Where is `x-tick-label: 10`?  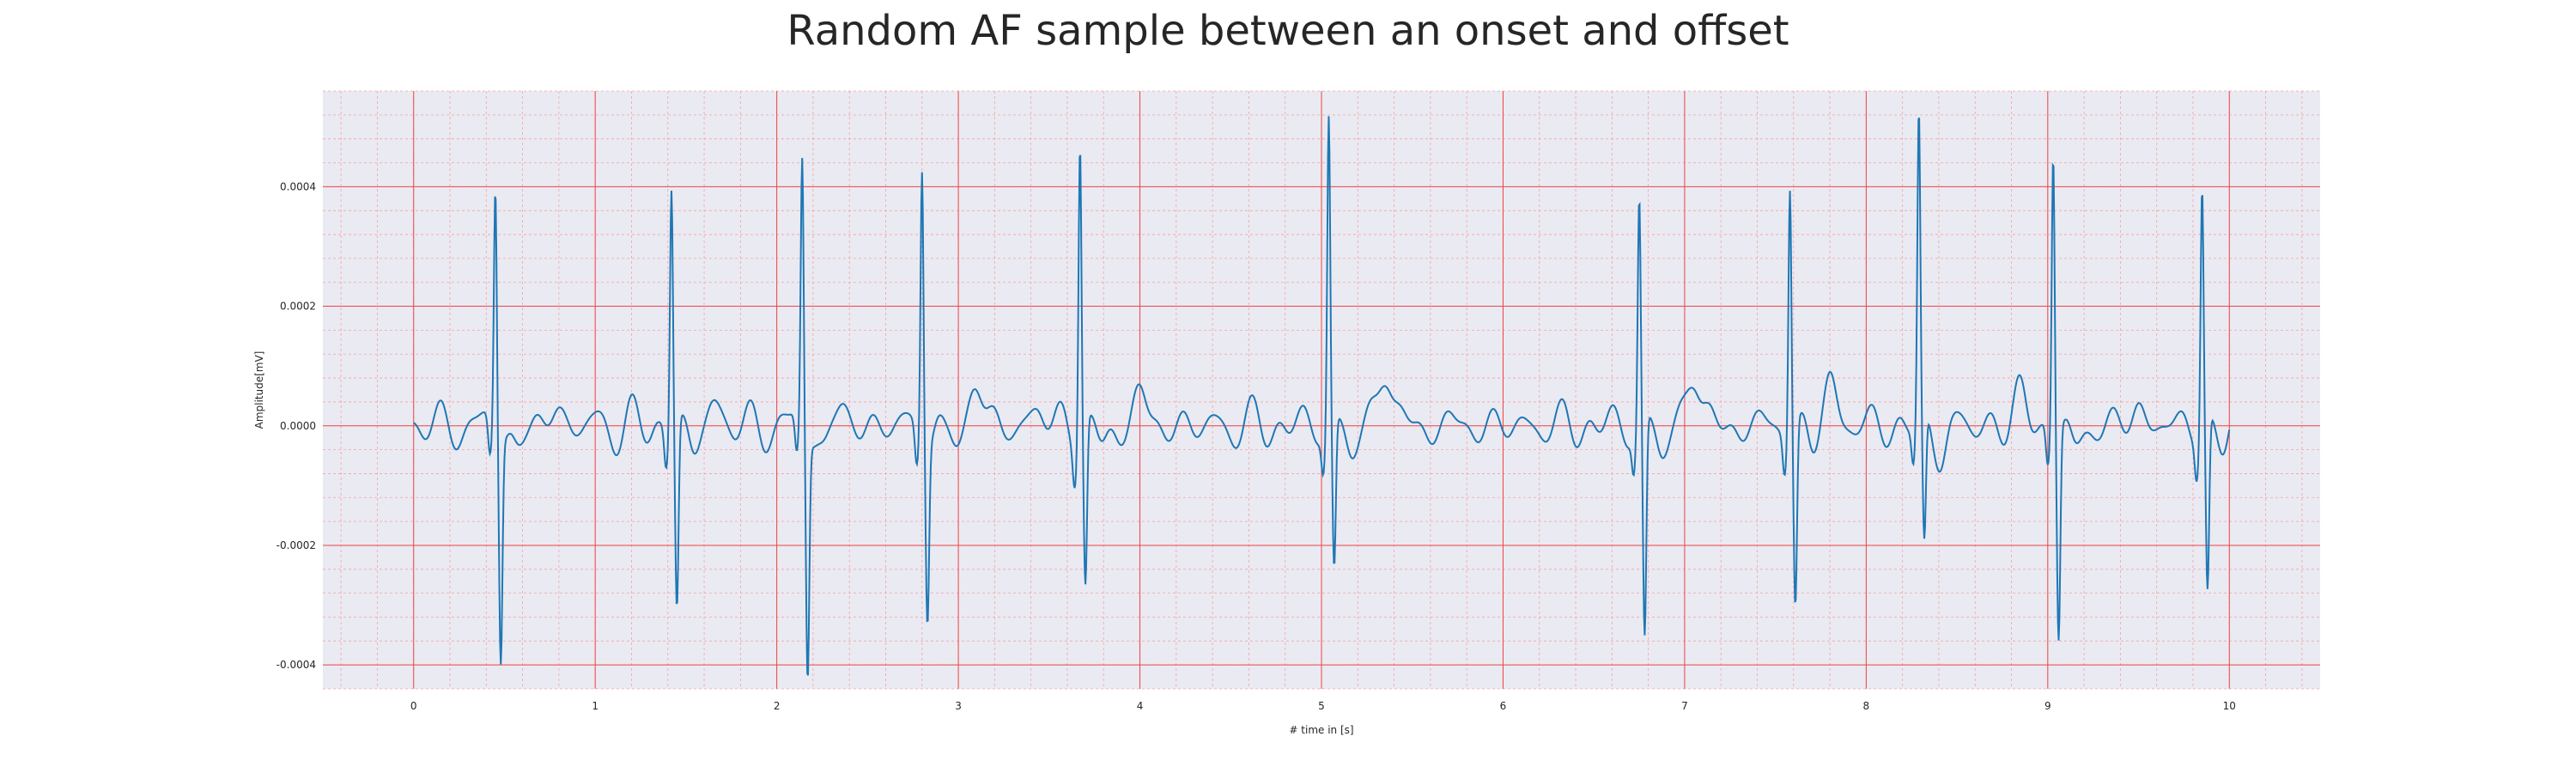 x-tick-label: 10 is located at coordinates (2229, 706).